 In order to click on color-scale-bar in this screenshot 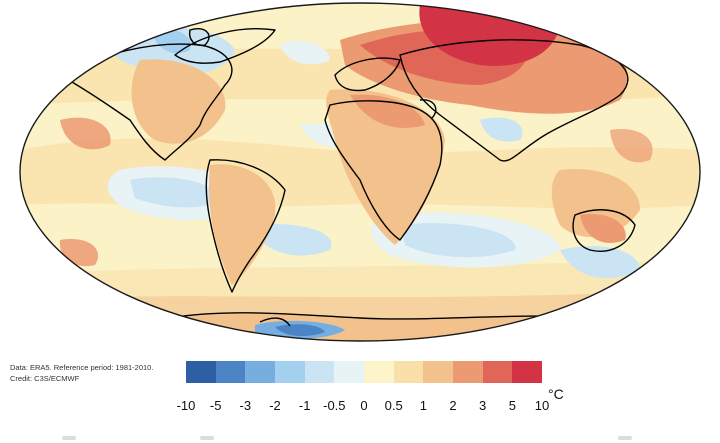, I will do `click(364, 372)`.